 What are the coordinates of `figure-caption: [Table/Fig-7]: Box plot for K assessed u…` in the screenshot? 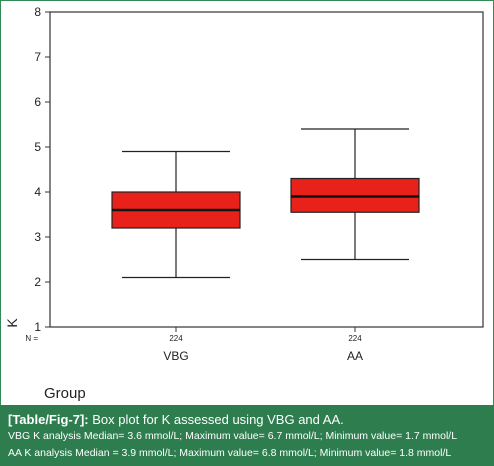 It's located at (247, 435).